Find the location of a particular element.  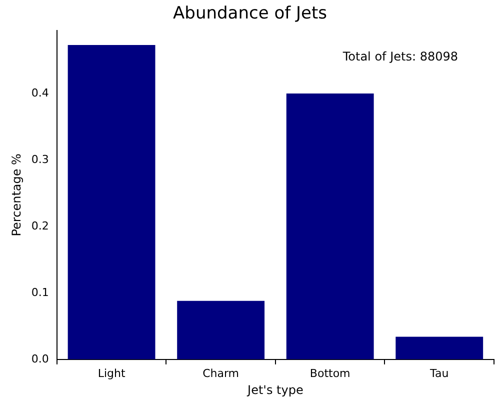

x-tick-label: Light is located at coordinates (112, 373).